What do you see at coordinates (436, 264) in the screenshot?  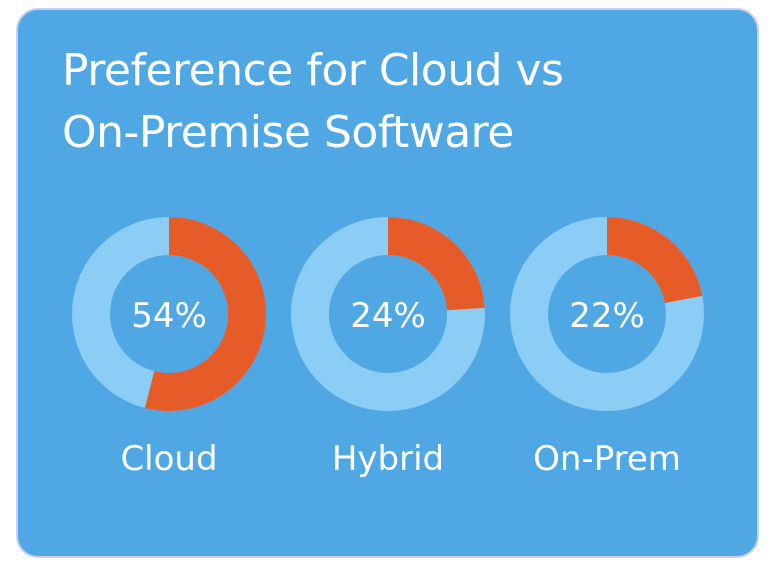 I see `donut-slice-hybrid` at bounding box center [436, 264].